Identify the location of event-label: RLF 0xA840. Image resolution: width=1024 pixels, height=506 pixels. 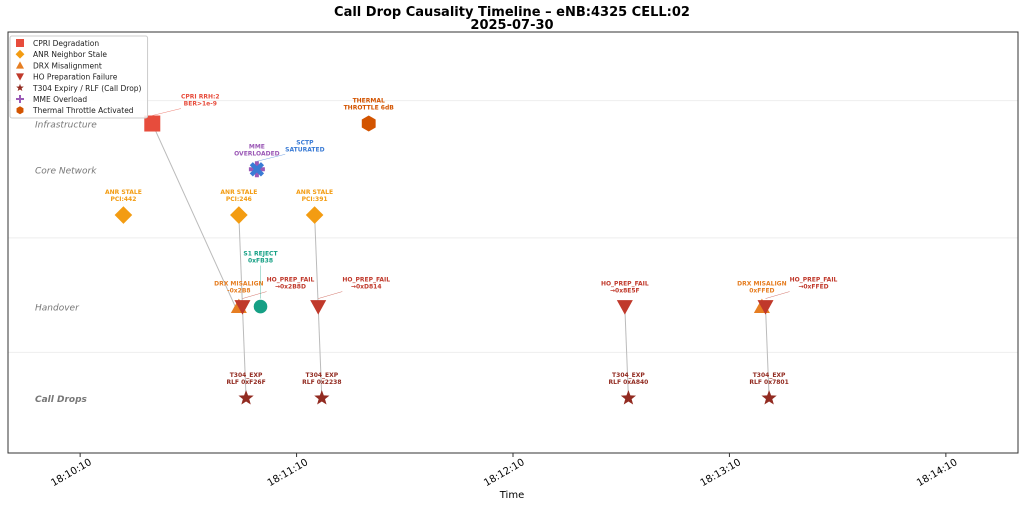
(629, 382).